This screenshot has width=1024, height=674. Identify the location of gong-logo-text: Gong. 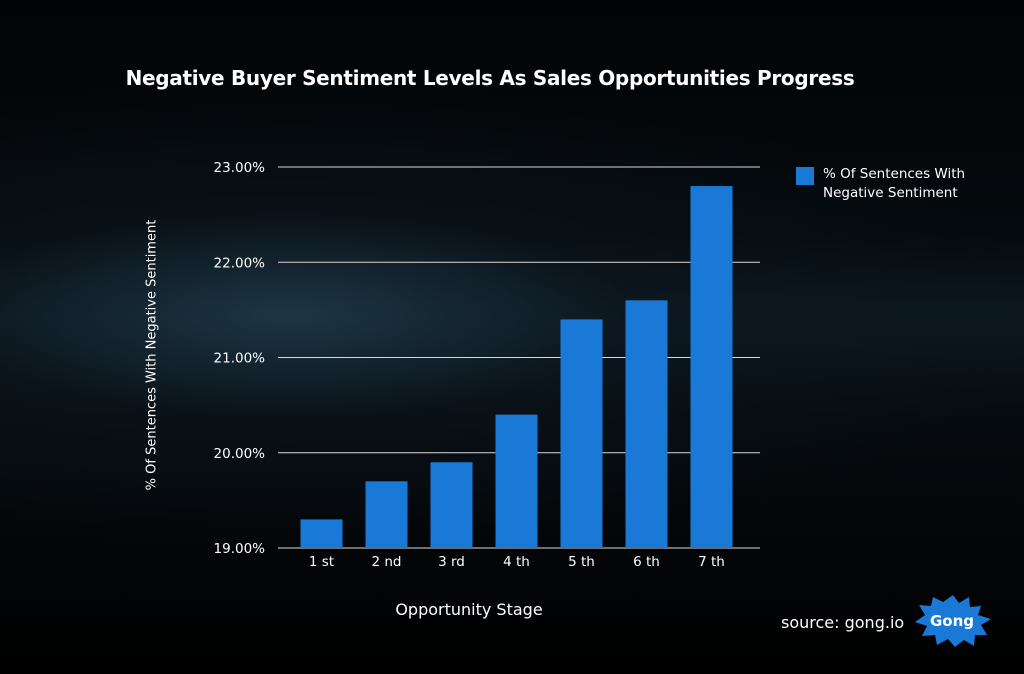
(952, 621).